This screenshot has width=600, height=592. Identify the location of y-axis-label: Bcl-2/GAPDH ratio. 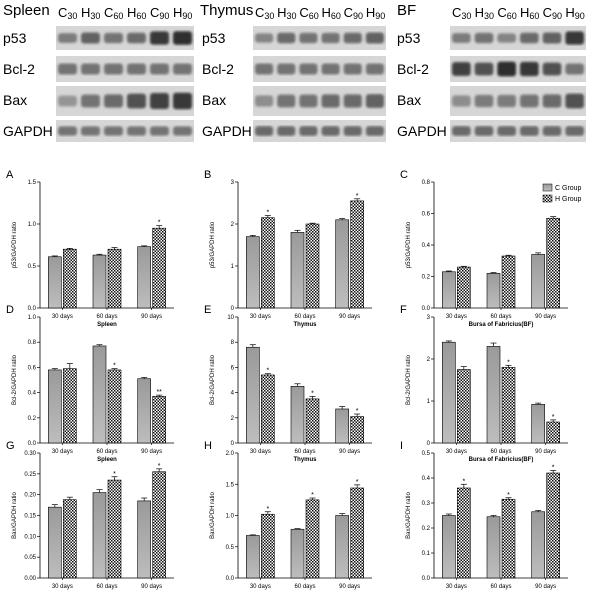
(213, 379).